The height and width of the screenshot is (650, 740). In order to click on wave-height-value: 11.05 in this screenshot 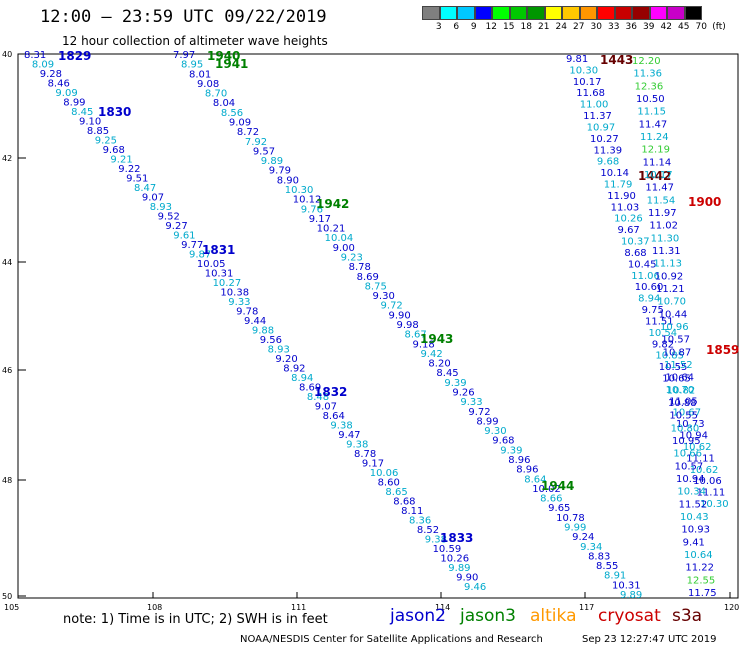, I will do `click(683, 401)`.